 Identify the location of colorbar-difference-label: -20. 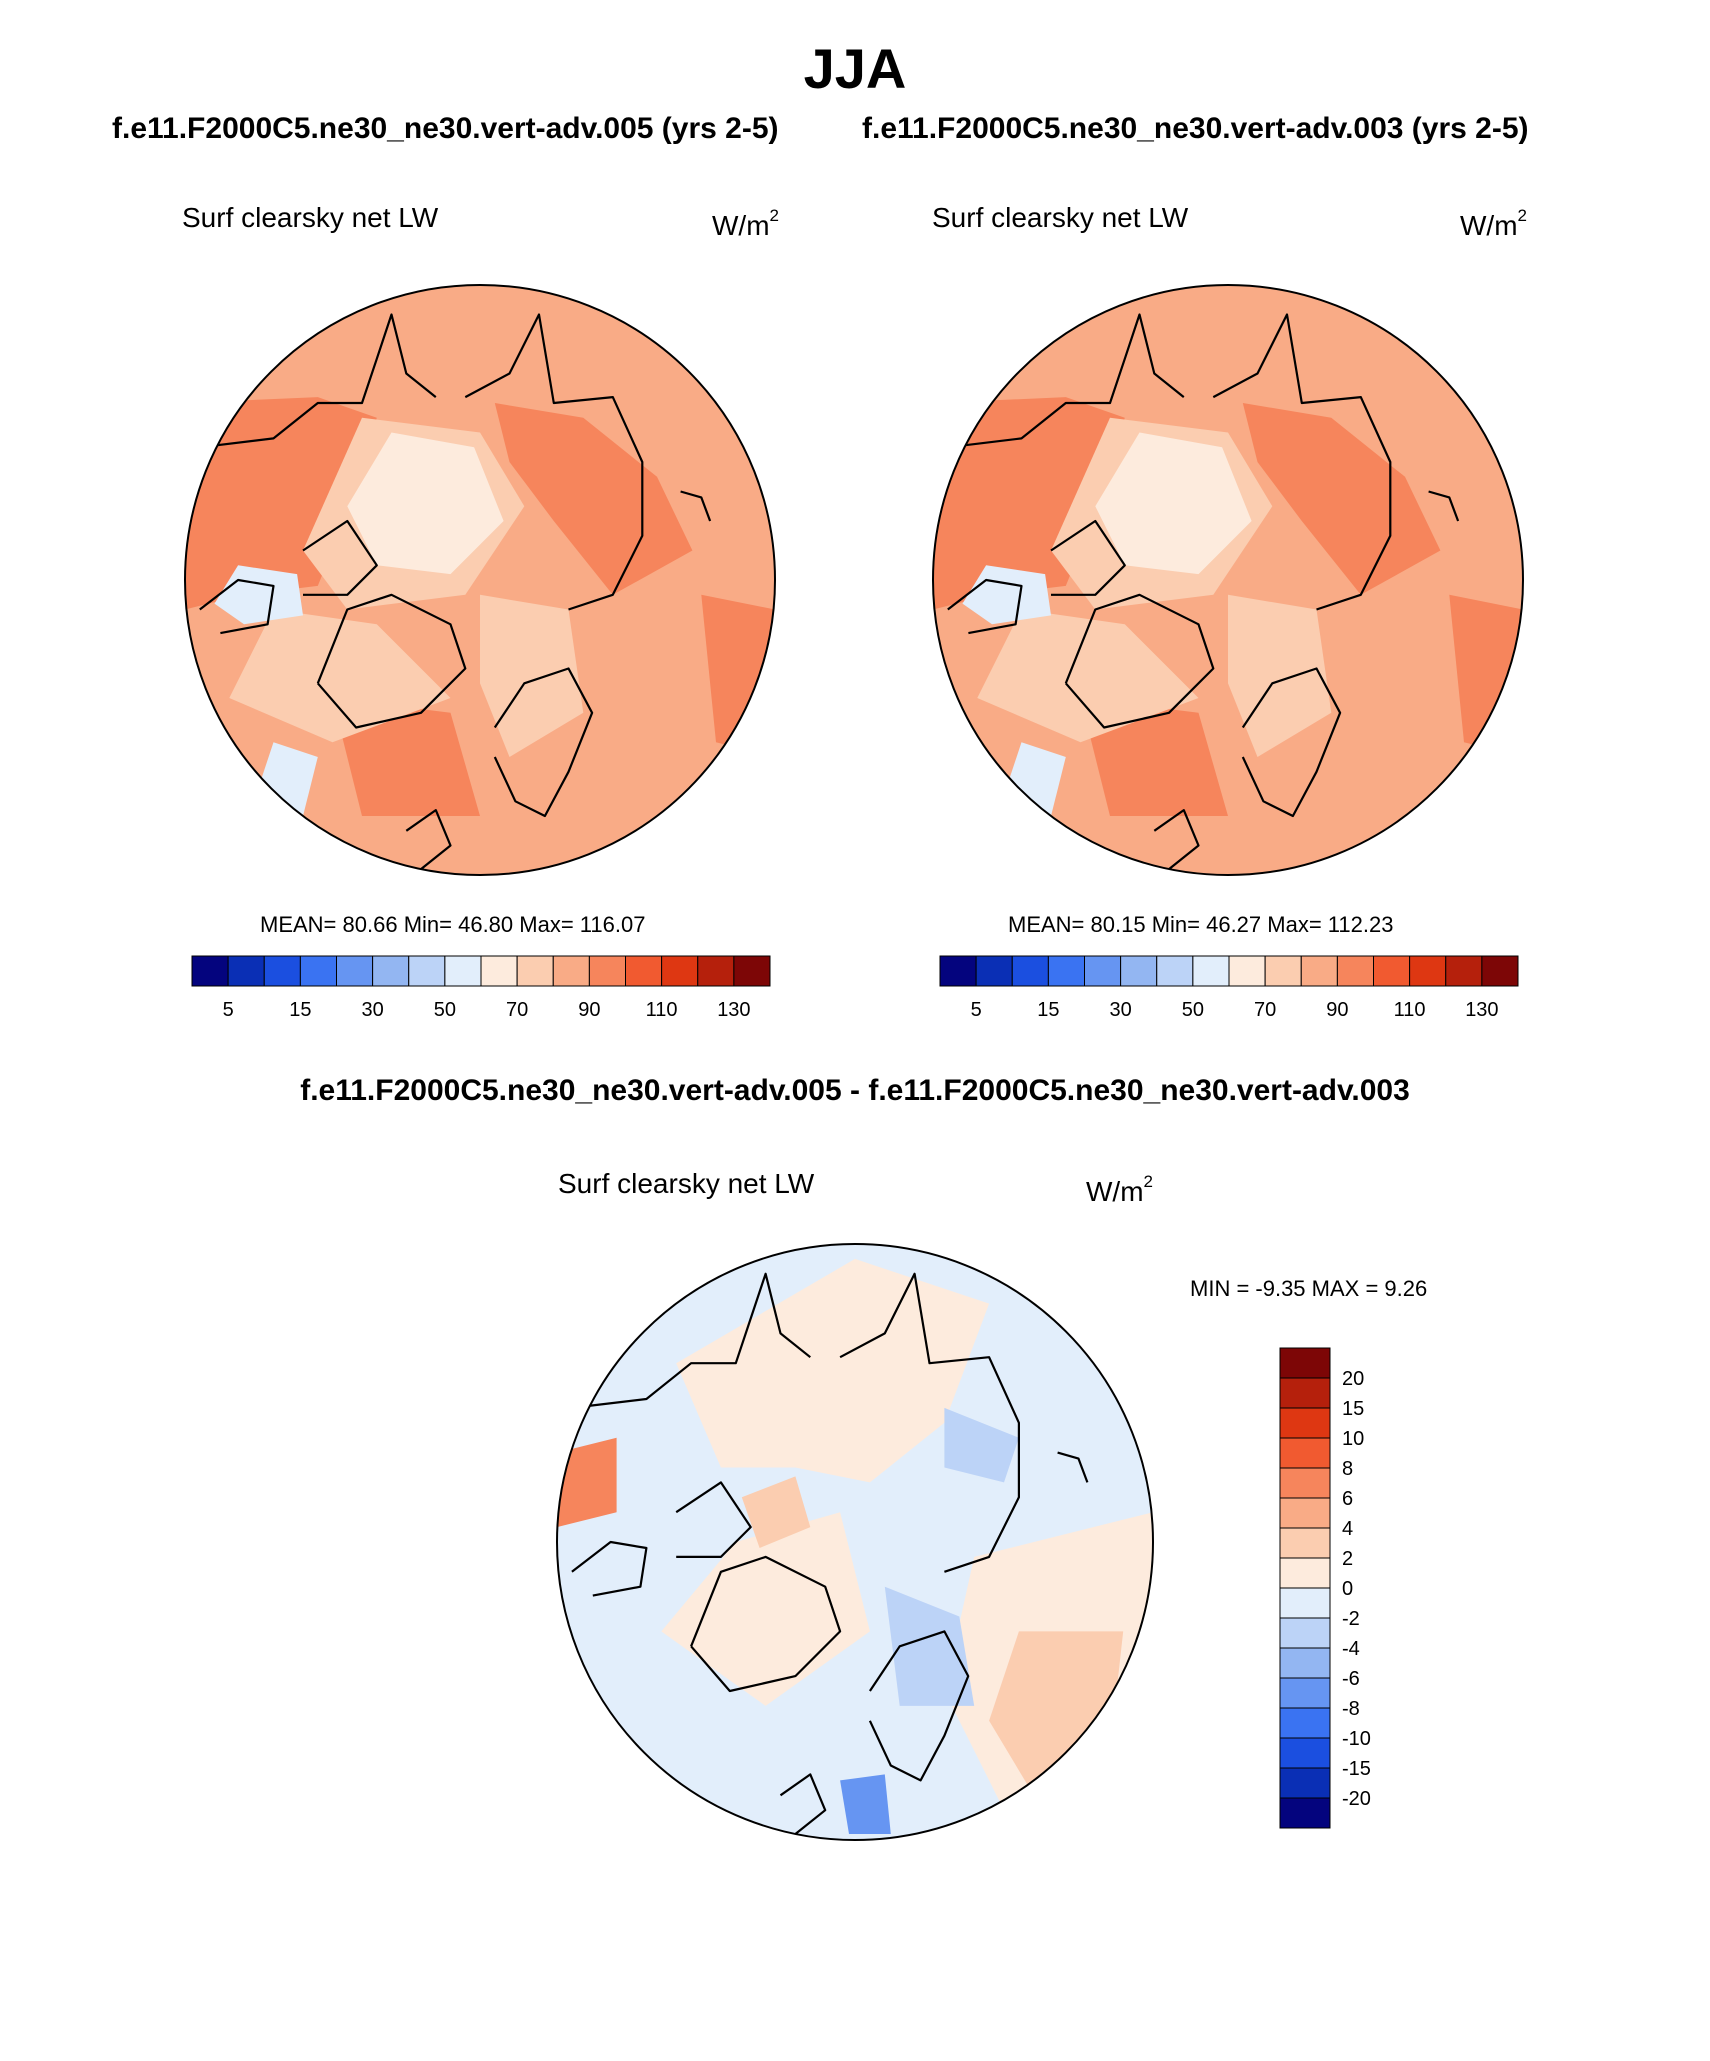
(1356, 1799).